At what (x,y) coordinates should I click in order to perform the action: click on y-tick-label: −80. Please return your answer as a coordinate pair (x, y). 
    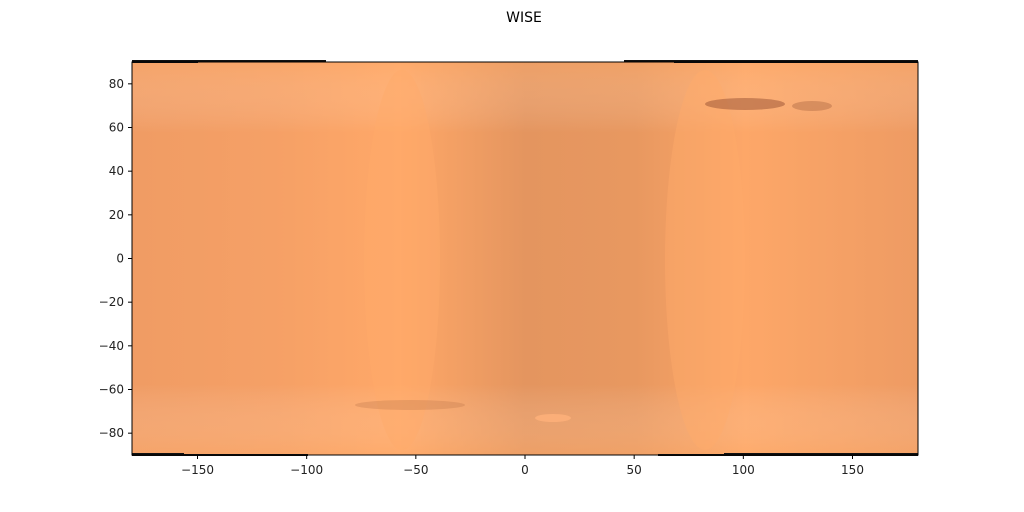
    Looking at the image, I should click on (111, 433).